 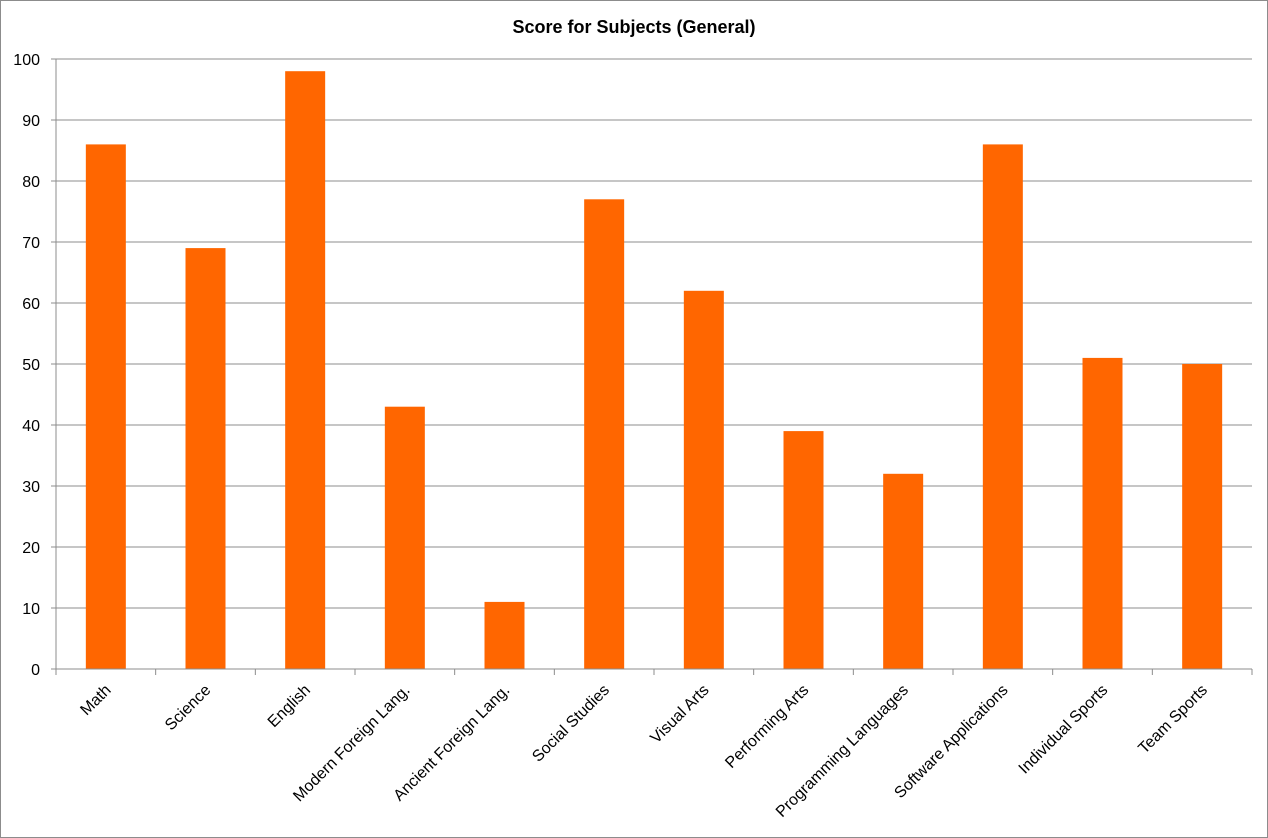 I want to click on bar-visual-arts, so click(x=703, y=479).